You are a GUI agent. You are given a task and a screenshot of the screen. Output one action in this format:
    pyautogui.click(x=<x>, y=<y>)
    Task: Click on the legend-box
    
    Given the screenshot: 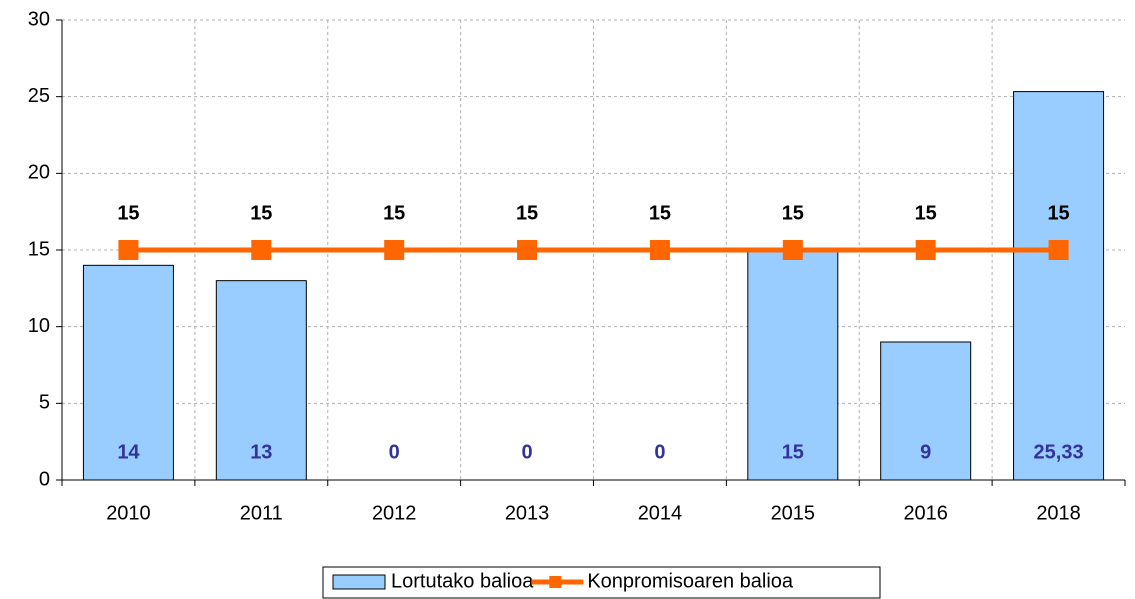 What is the action you would take?
    pyautogui.click(x=601, y=582)
    